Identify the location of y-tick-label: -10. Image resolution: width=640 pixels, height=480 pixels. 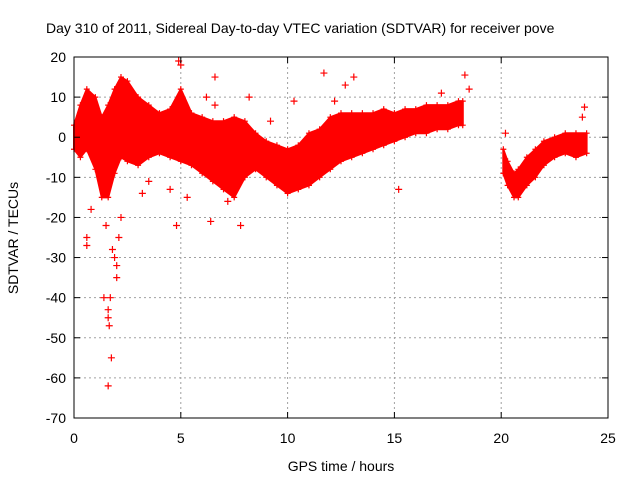
(56, 177).